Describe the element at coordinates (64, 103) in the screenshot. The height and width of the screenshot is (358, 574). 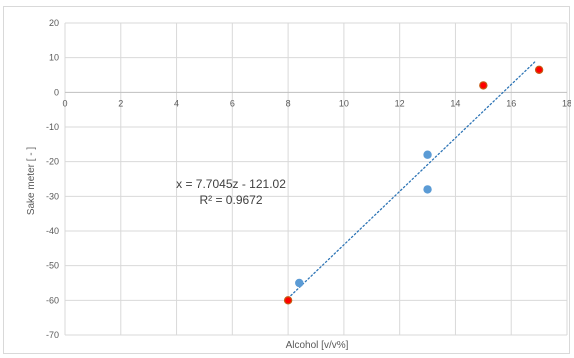
I see `x-tick-label: 0` at that location.